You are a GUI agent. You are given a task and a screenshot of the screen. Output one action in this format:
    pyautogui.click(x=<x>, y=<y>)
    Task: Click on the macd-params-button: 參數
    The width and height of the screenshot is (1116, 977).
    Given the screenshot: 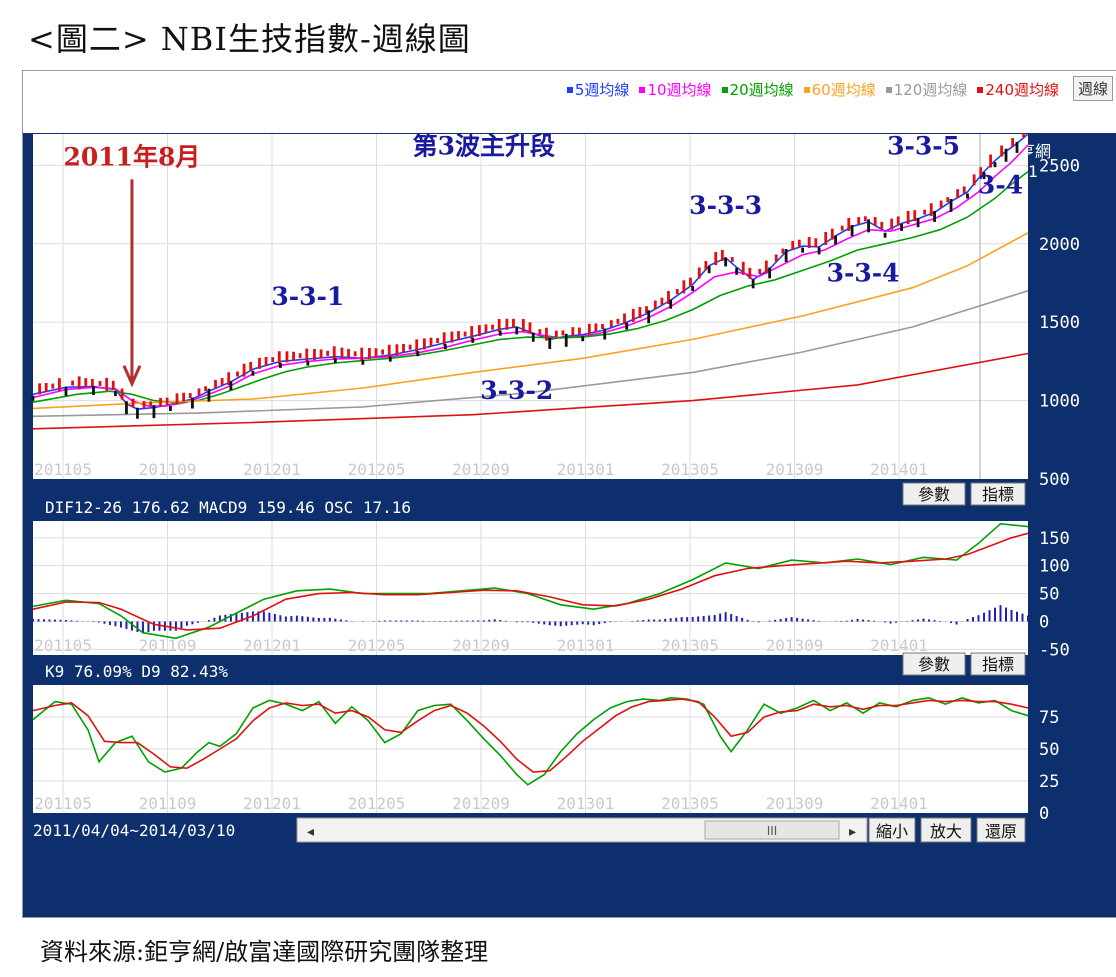 What is the action you would take?
    pyautogui.click(x=934, y=494)
    